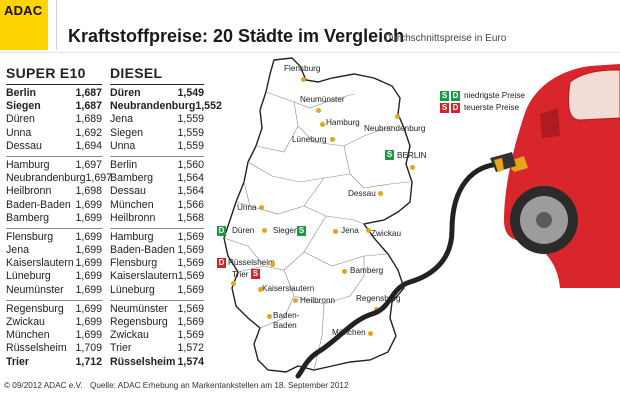 Image resolution: width=620 pixels, height=400 pixels. Describe the element at coordinates (54, 322) in the screenshot. I see `super-e10-row: Zwickau 1,699` at that location.